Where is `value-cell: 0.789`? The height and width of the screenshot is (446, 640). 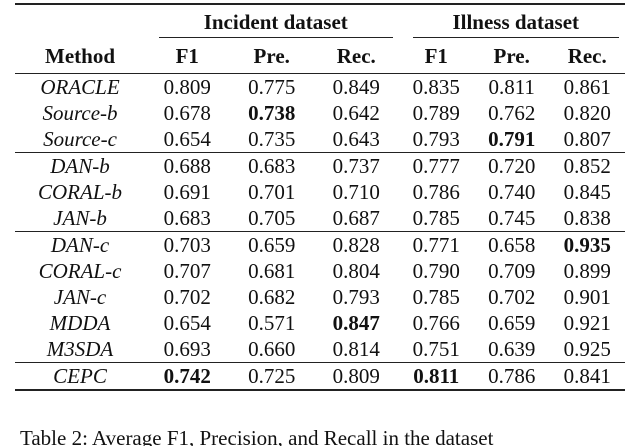
value-cell: 0.789 is located at coordinates (436, 113).